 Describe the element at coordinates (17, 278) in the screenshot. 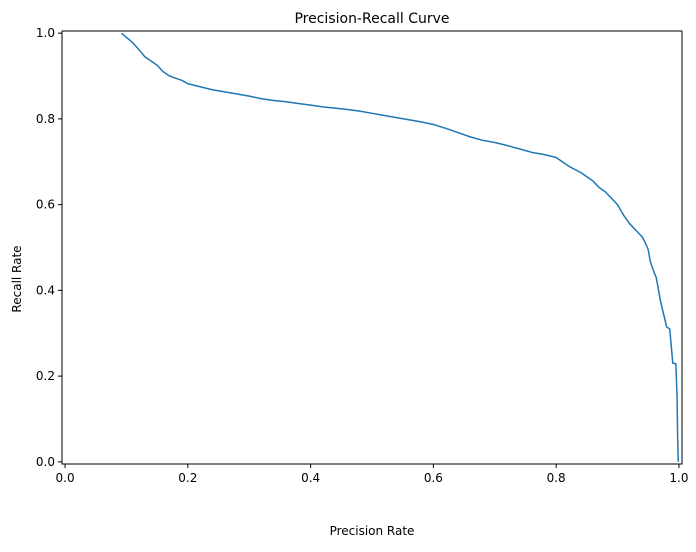

I see `y-axis-label: Recall Rate` at that location.